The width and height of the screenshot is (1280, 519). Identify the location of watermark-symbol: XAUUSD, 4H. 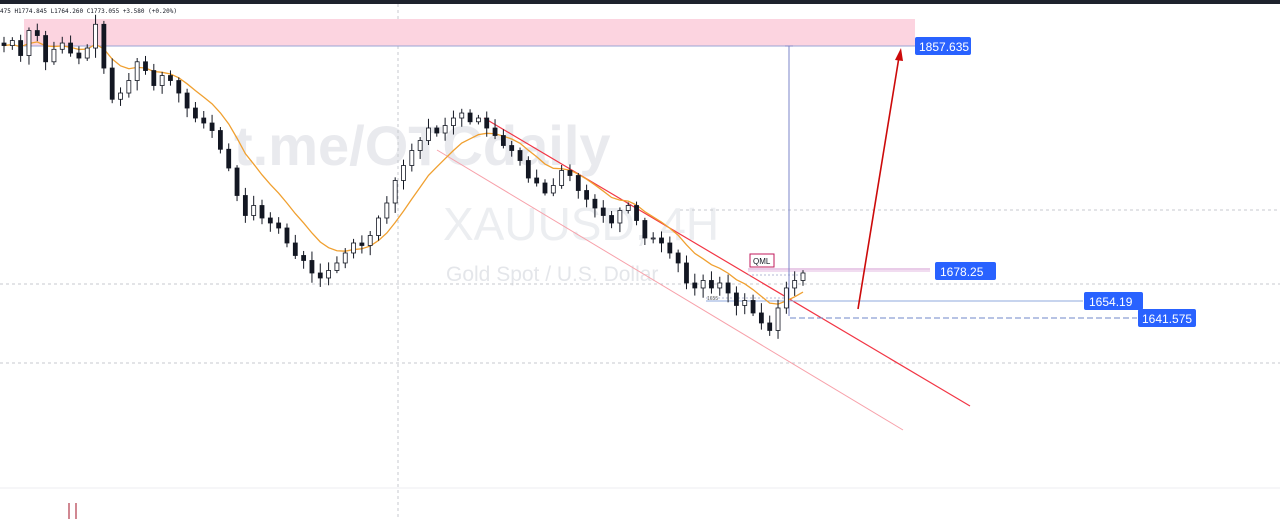
(581, 224).